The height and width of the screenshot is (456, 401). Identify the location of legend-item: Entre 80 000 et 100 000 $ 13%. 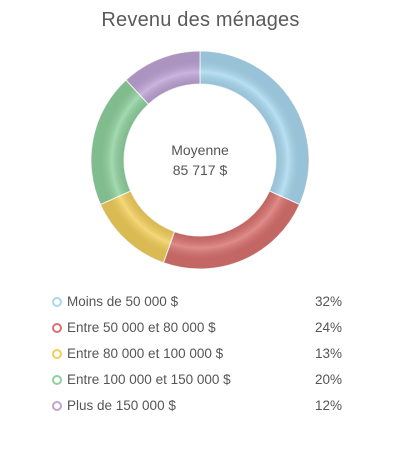
(200, 358).